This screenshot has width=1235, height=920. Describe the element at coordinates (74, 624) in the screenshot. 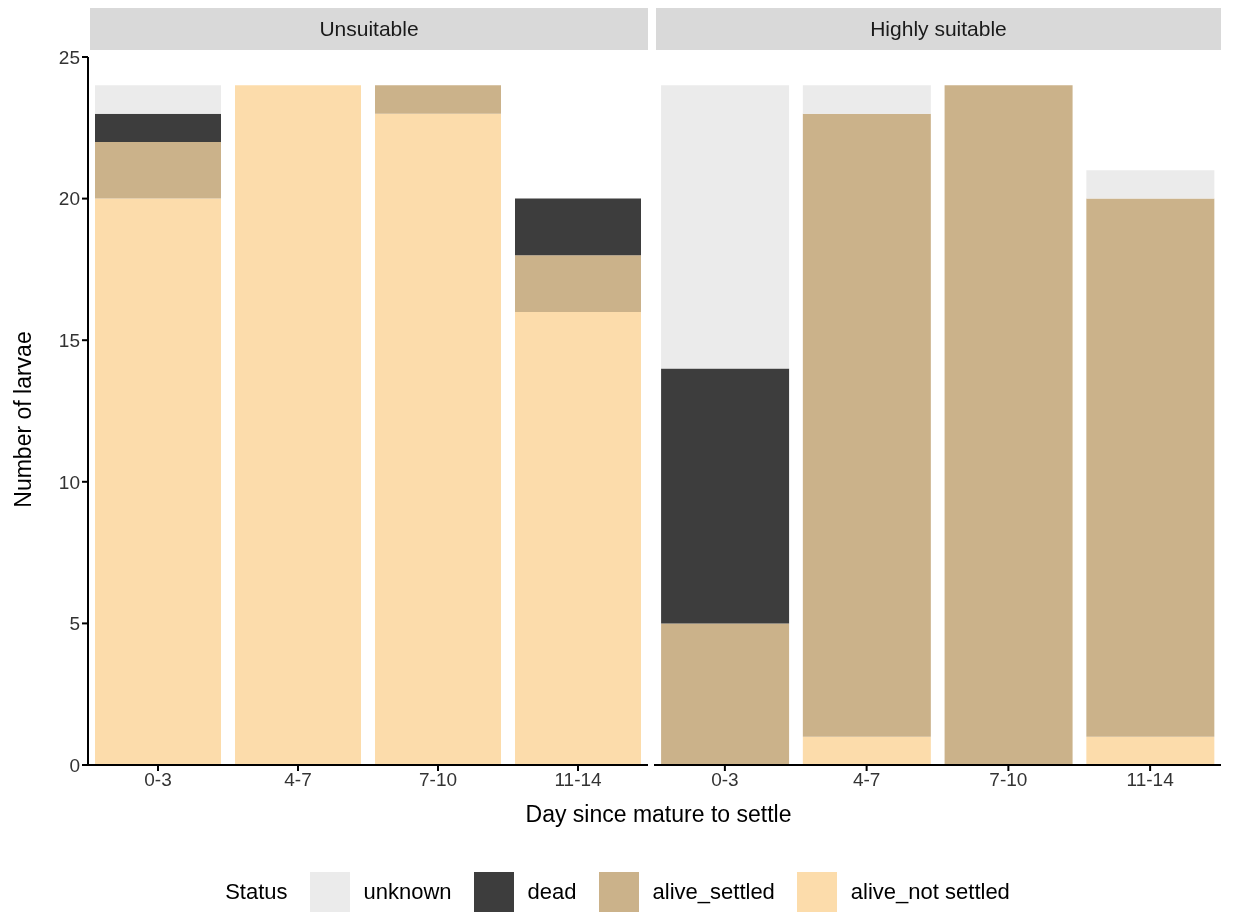

I see `y-tick-label: 5` at that location.